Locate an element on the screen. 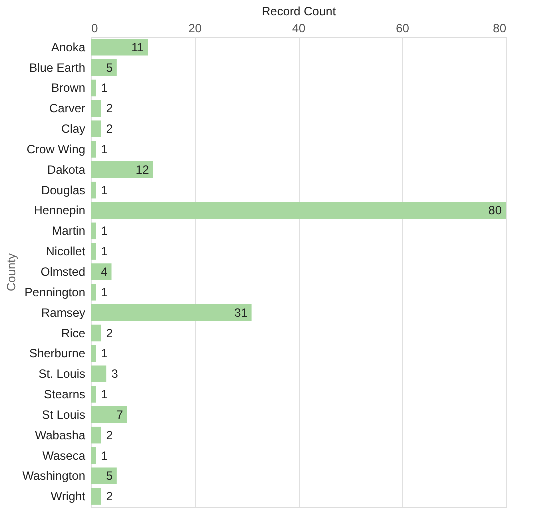 This screenshot has height=527, width=547. y-tick-label: St Louis is located at coordinates (64, 415).